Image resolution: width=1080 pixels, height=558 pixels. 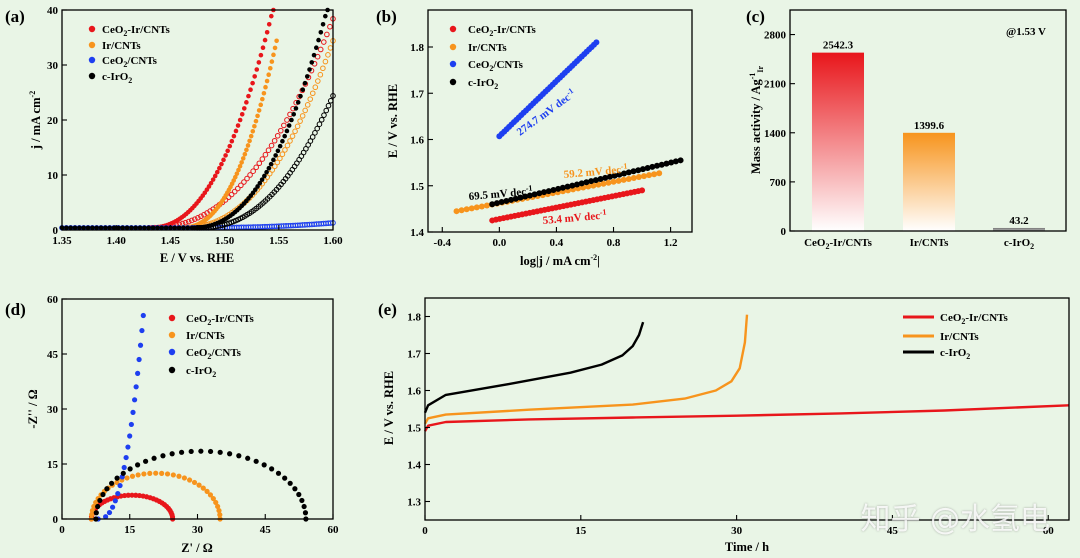 I want to click on panel-c-ylabel: Mass activity / Ag-1Ir, so click(x=756, y=119).